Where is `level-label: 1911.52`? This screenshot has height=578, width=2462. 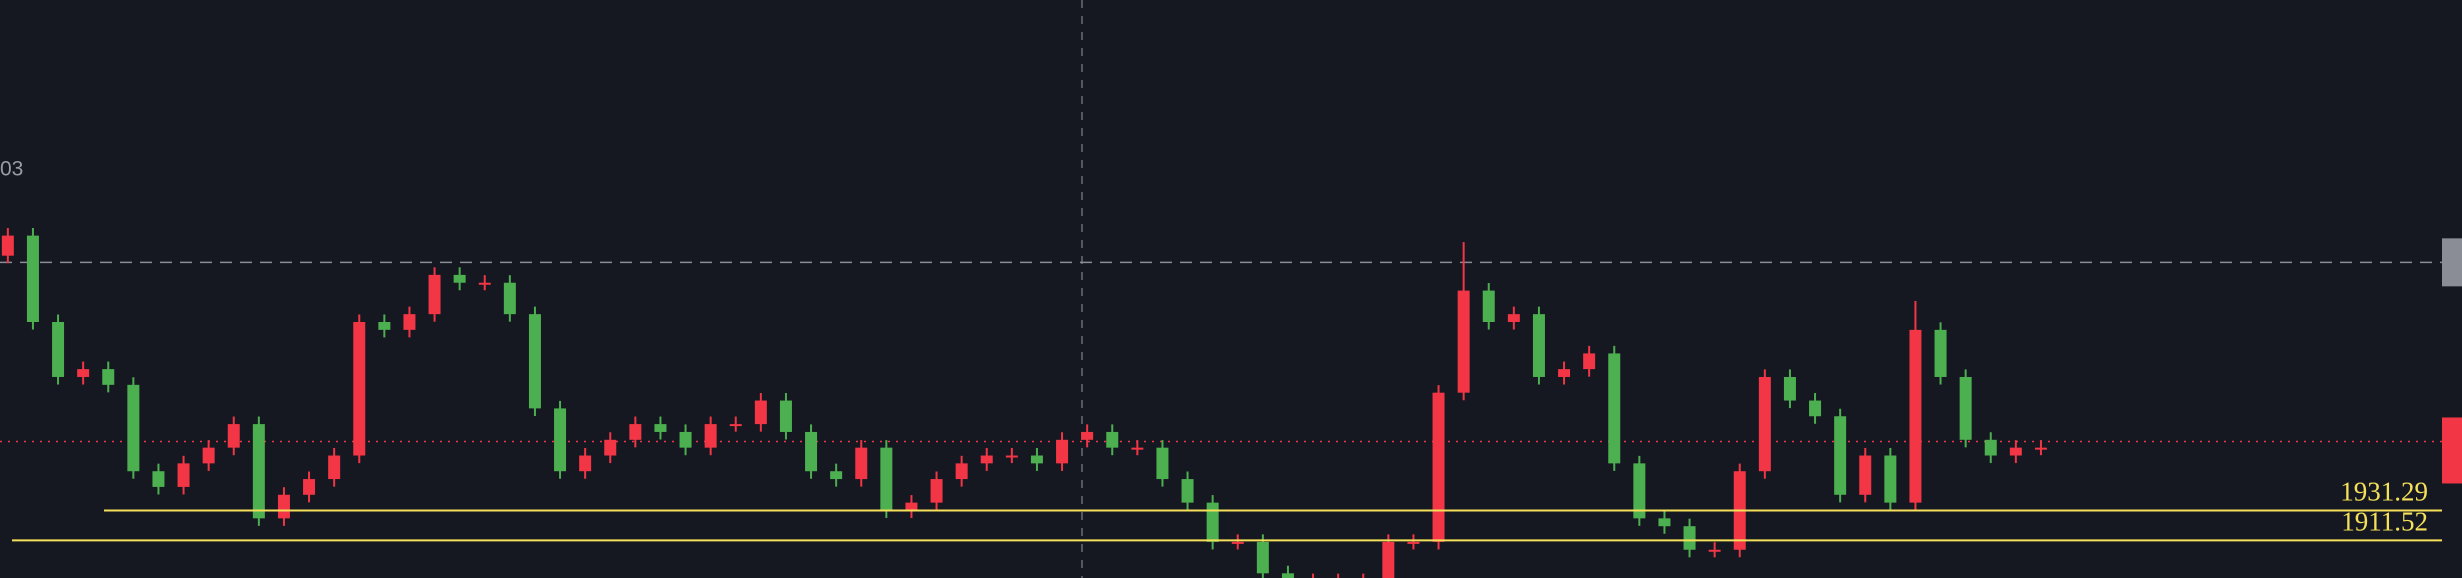
level-label: 1911.52 is located at coordinates (2384, 522).